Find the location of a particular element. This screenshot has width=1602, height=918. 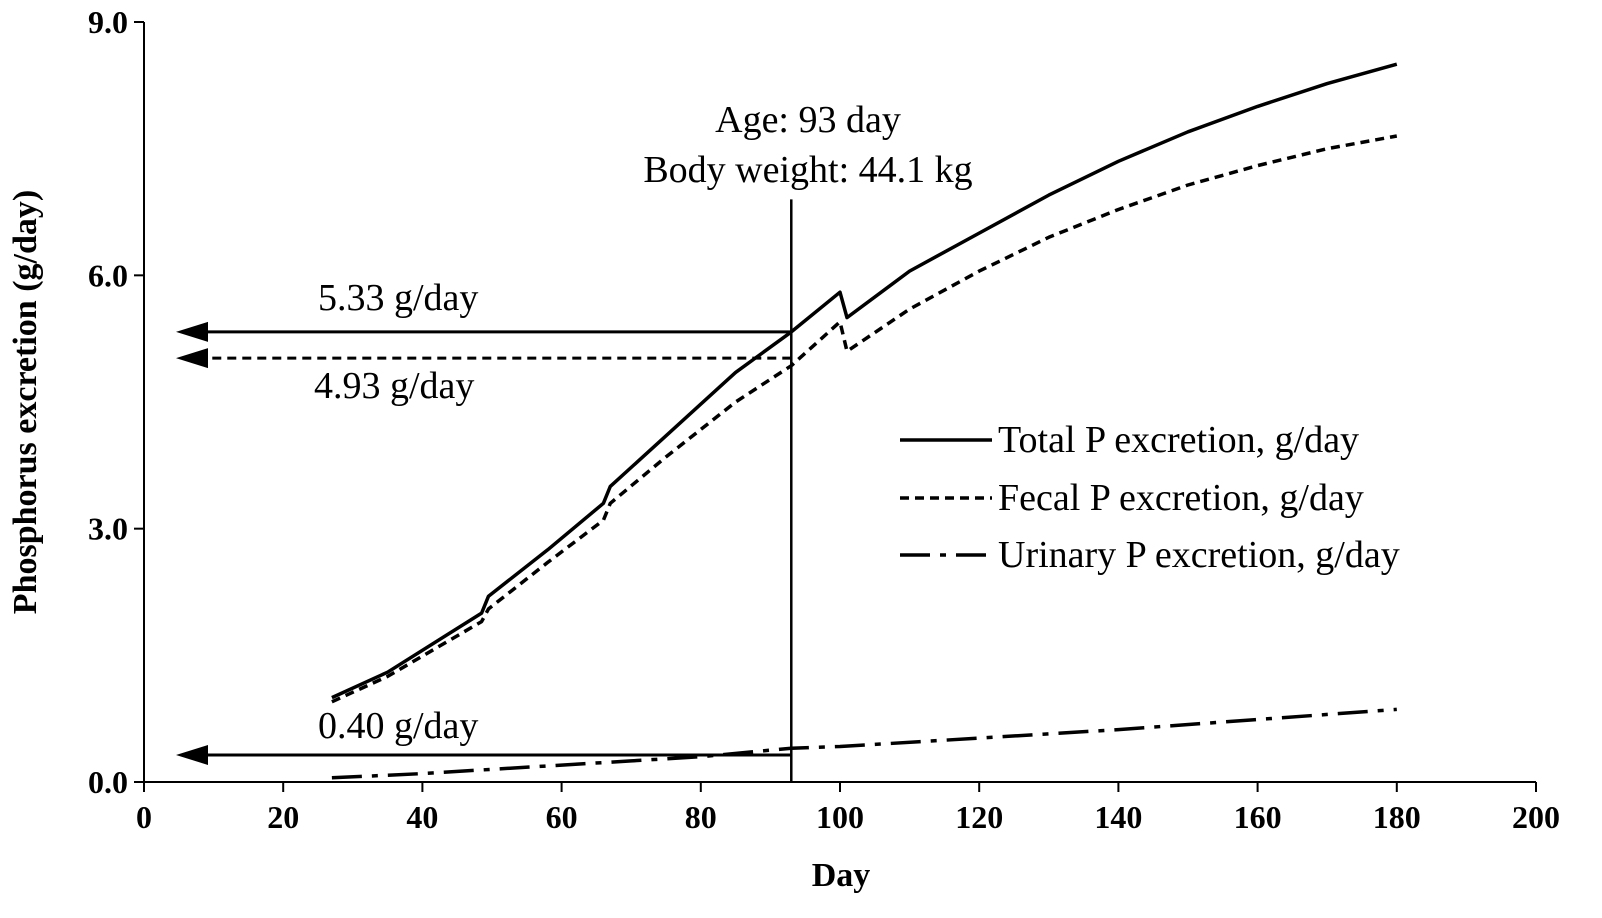

fecal-value-label: 4.93 g/day is located at coordinates (394, 386).